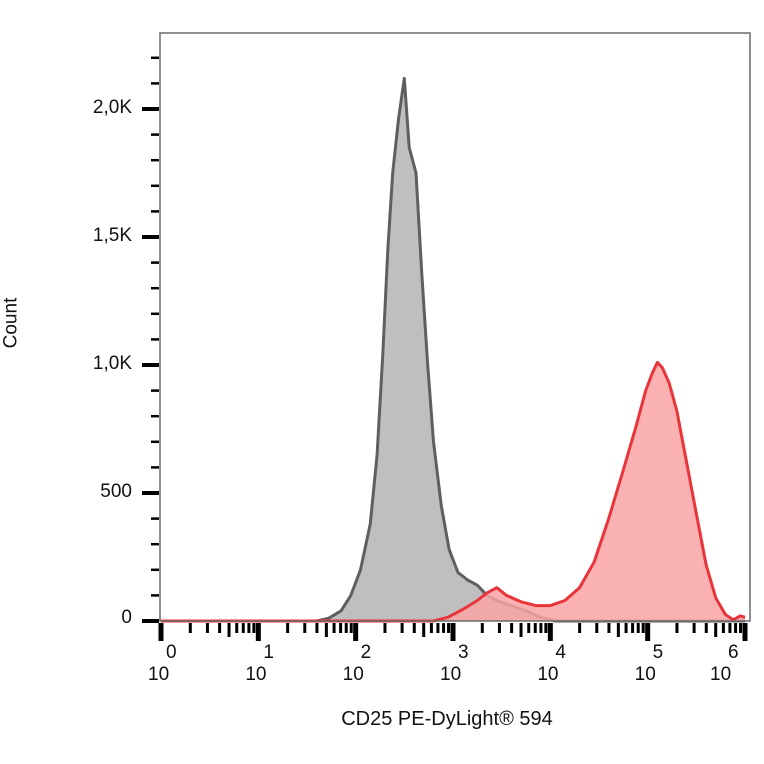  What do you see at coordinates (150, 339) in the screenshot?
I see `y-axis-ticks` at bounding box center [150, 339].